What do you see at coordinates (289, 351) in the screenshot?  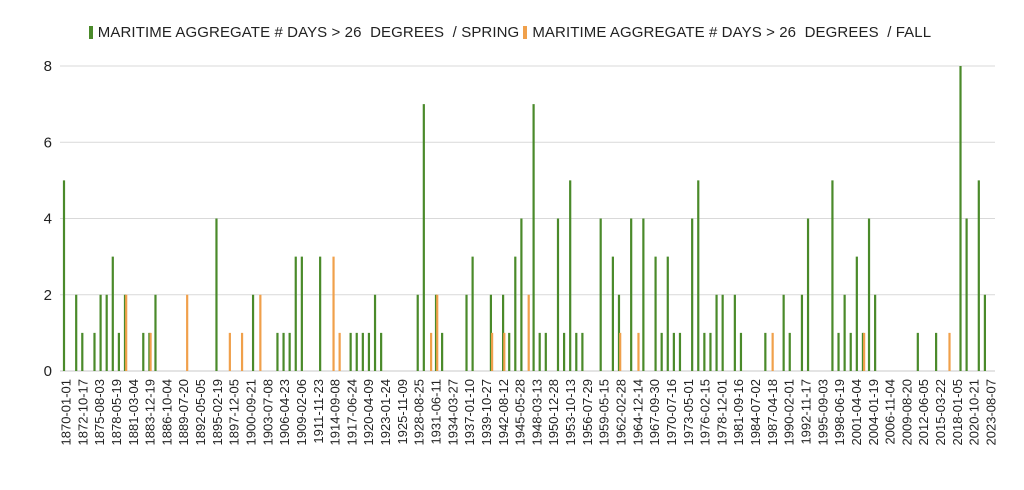 I see `bar-spring-1907` at bounding box center [289, 351].